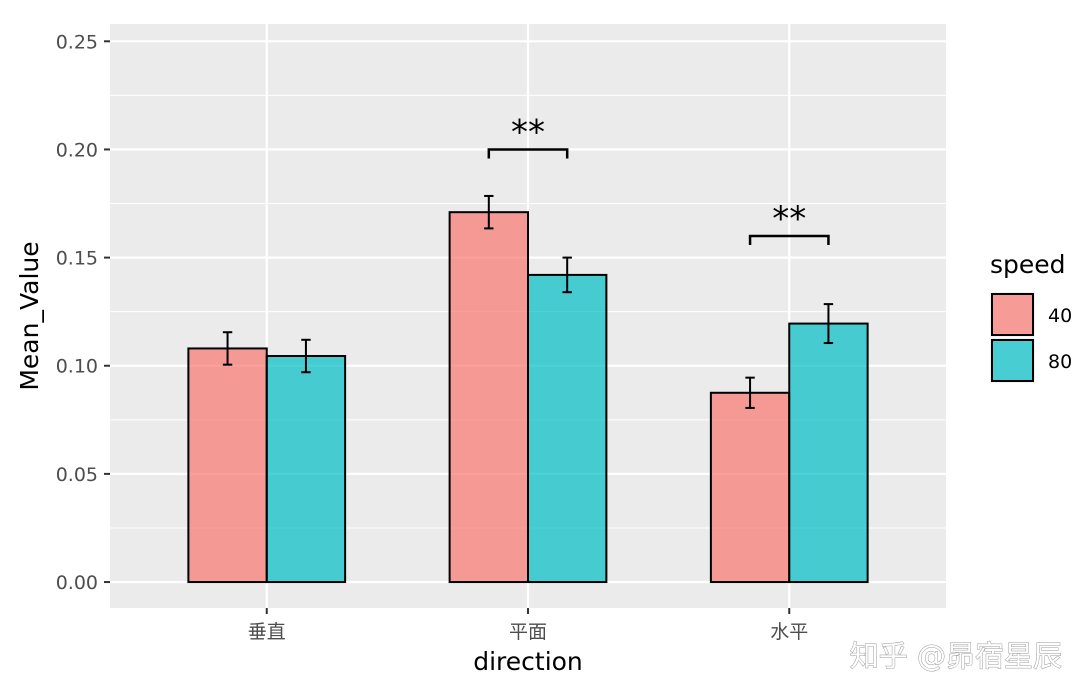 The height and width of the screenshot is (698, 1088). I want to click on x-tick-label: 平面, so click(528, 632).